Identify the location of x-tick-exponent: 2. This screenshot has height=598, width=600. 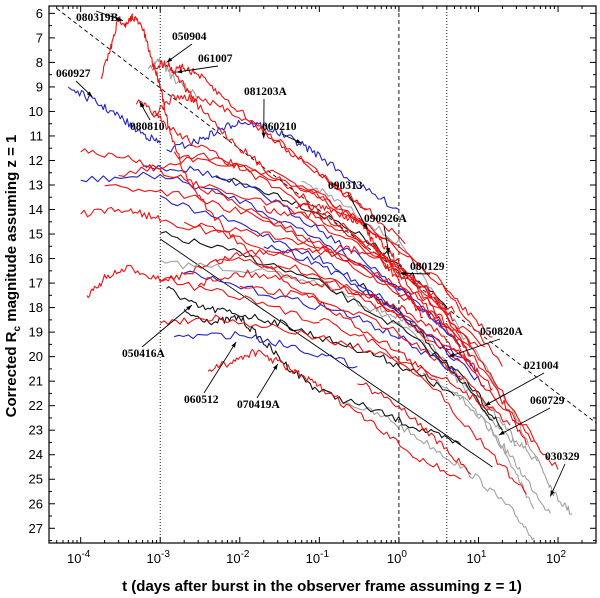
(563, 554).